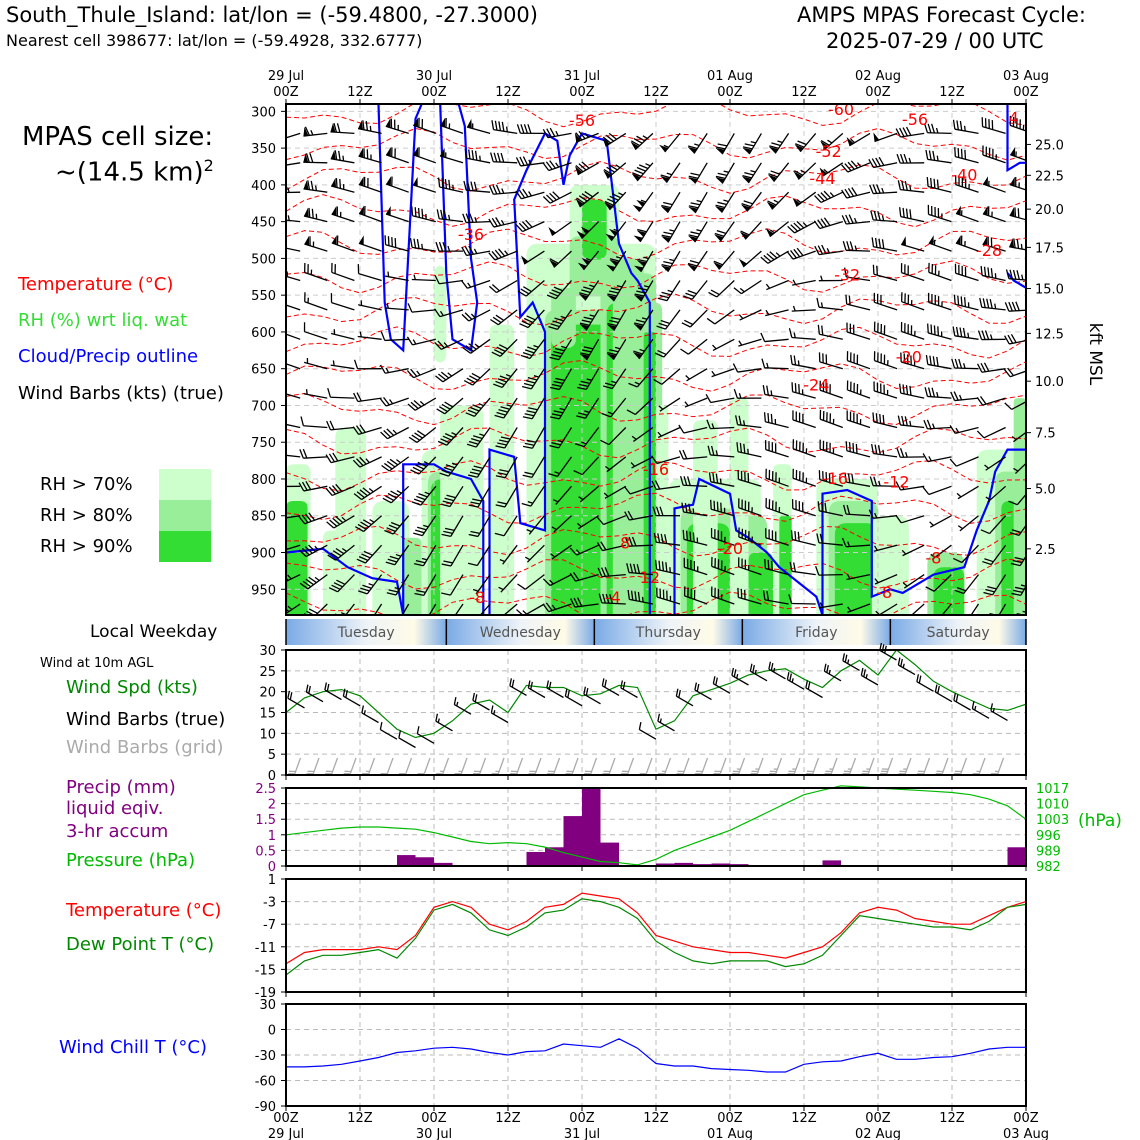  I want to click on temperature-label: 8, so click(625, 543).